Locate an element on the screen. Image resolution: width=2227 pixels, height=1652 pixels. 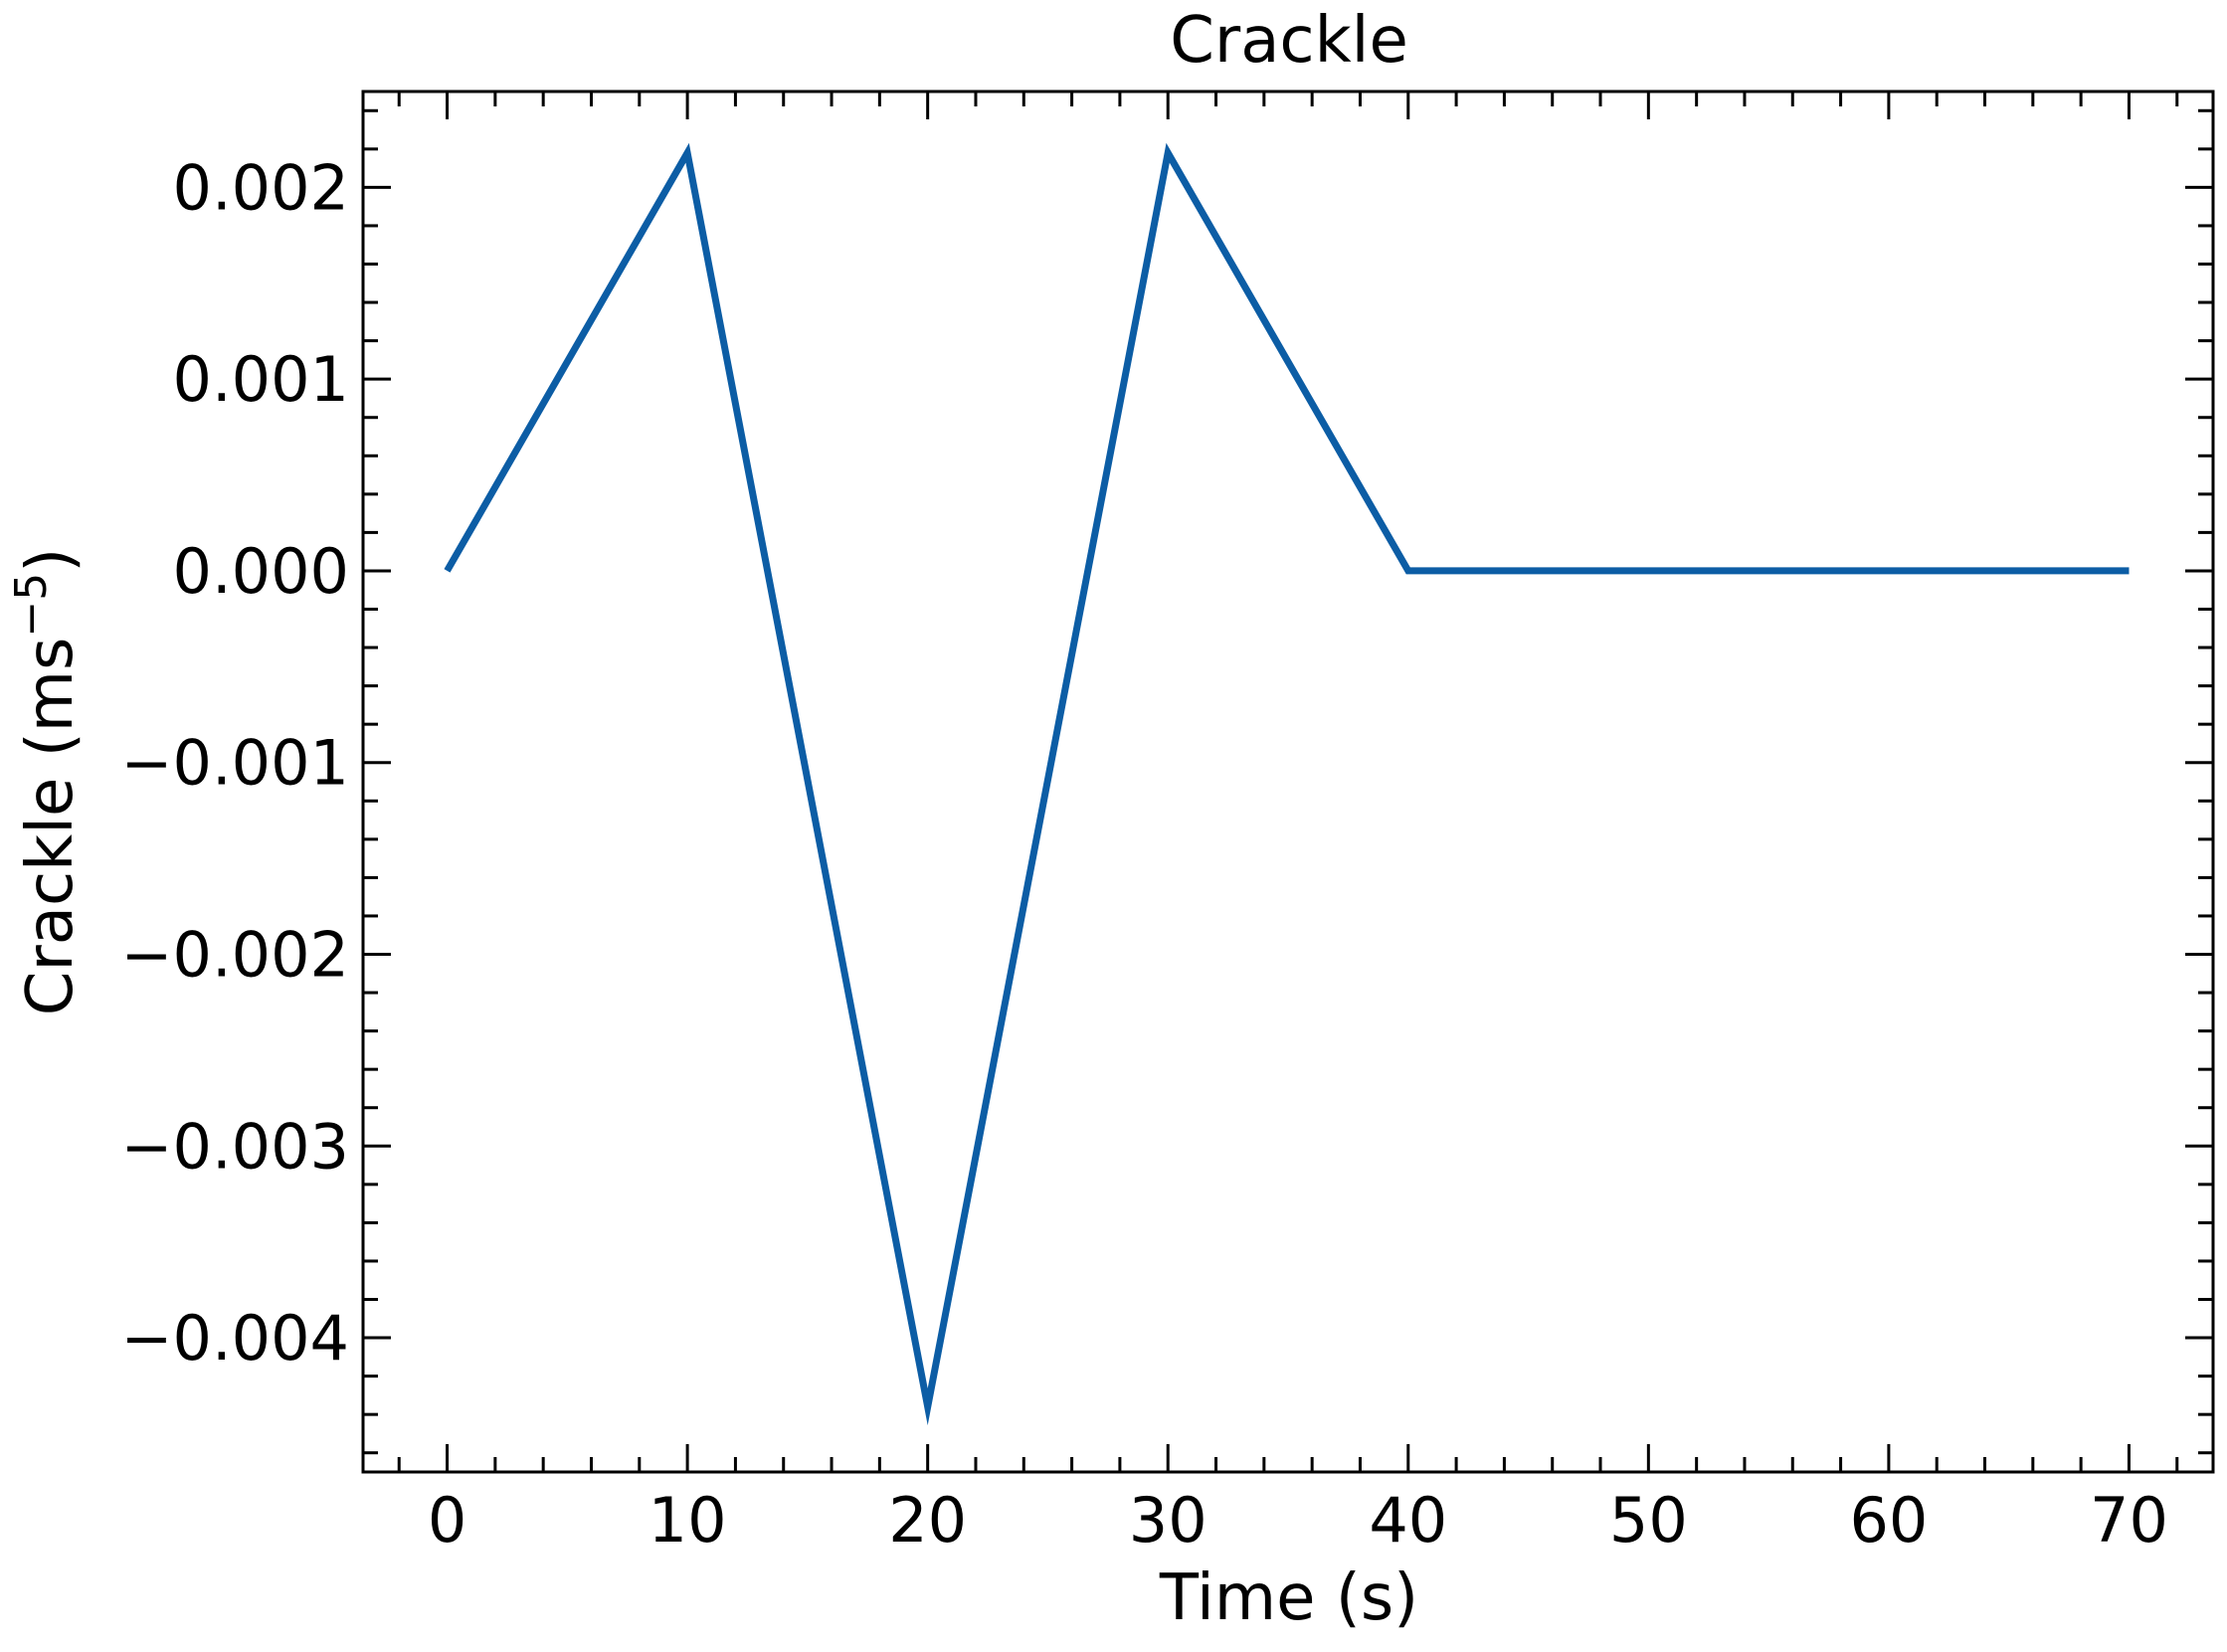
x-tick-label: 70 is located at coordinates (2129, 1520).